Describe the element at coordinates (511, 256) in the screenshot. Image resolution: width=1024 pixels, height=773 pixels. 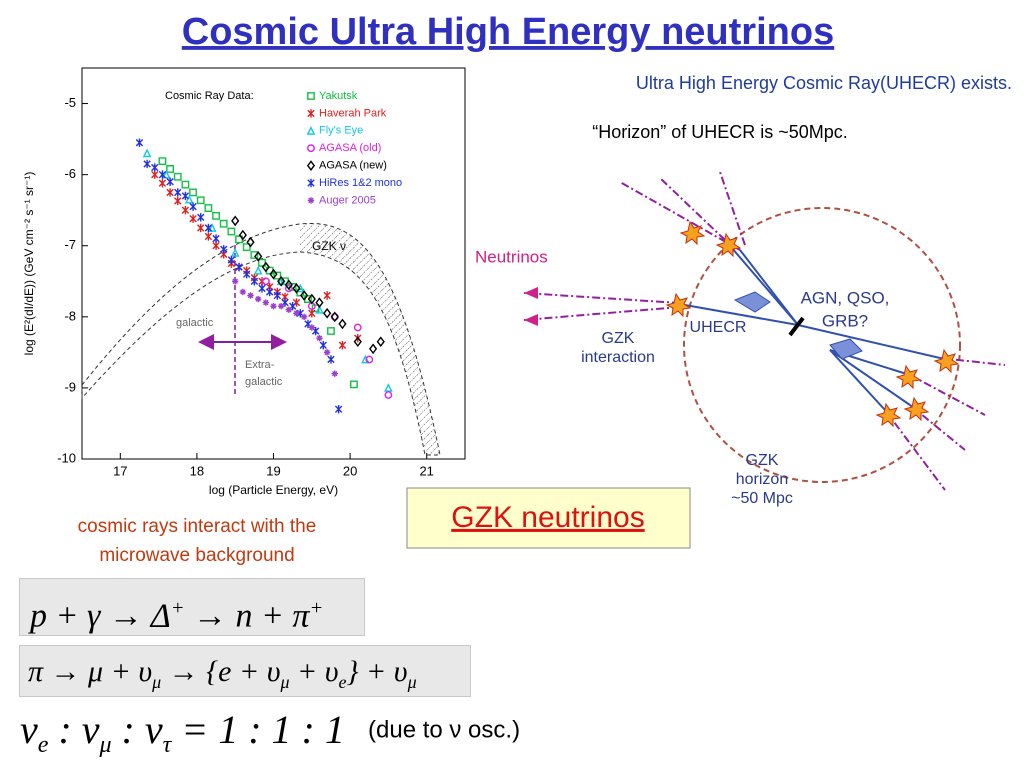
I see `neutrinos-label: Neutrinos` at that location.